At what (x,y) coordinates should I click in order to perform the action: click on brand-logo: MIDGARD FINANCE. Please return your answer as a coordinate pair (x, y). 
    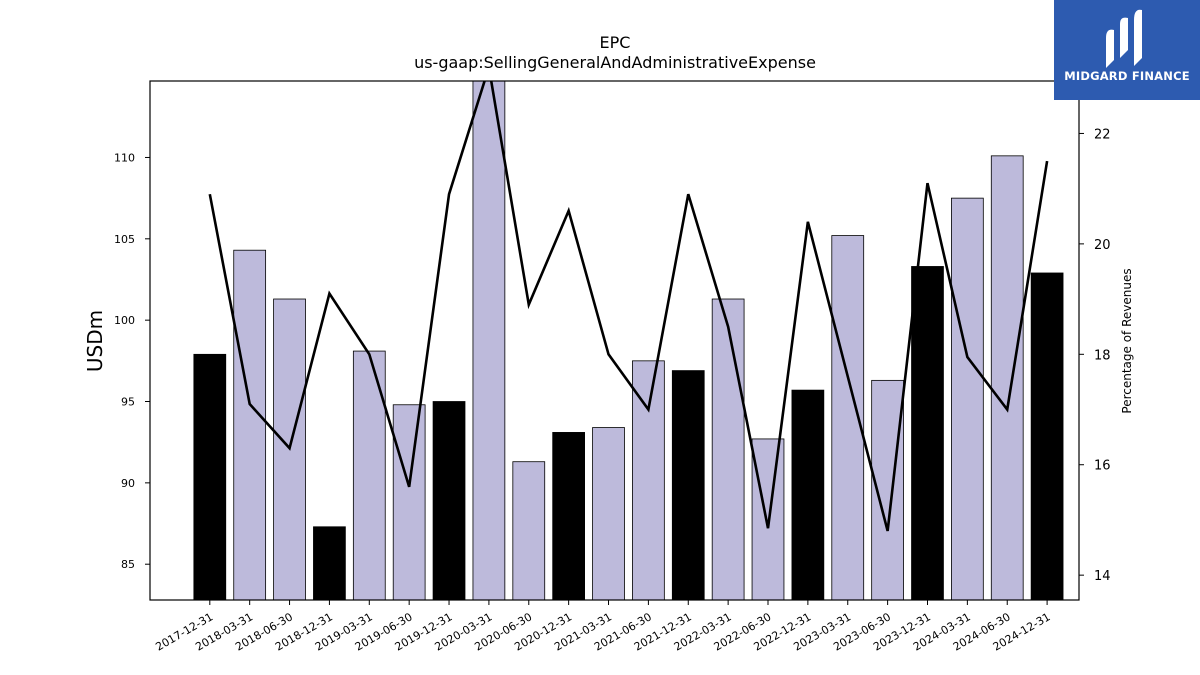
    Looking at the image, I should click on (1127, 50).